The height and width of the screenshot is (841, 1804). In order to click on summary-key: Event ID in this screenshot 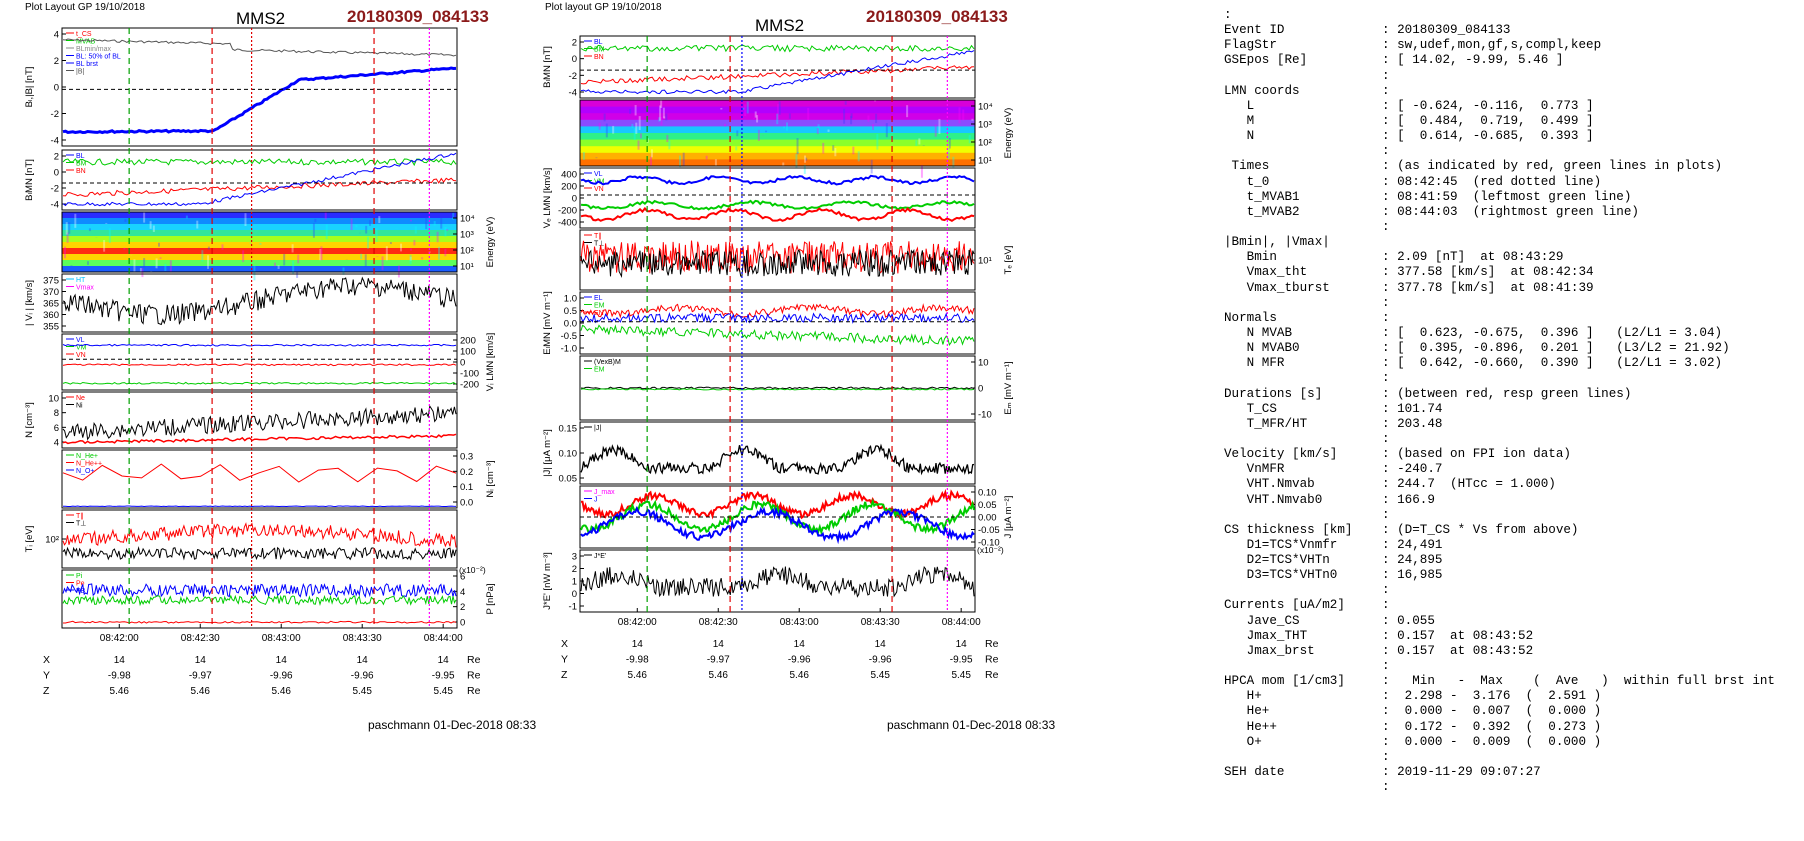, I will do `click(1254, 30)`.